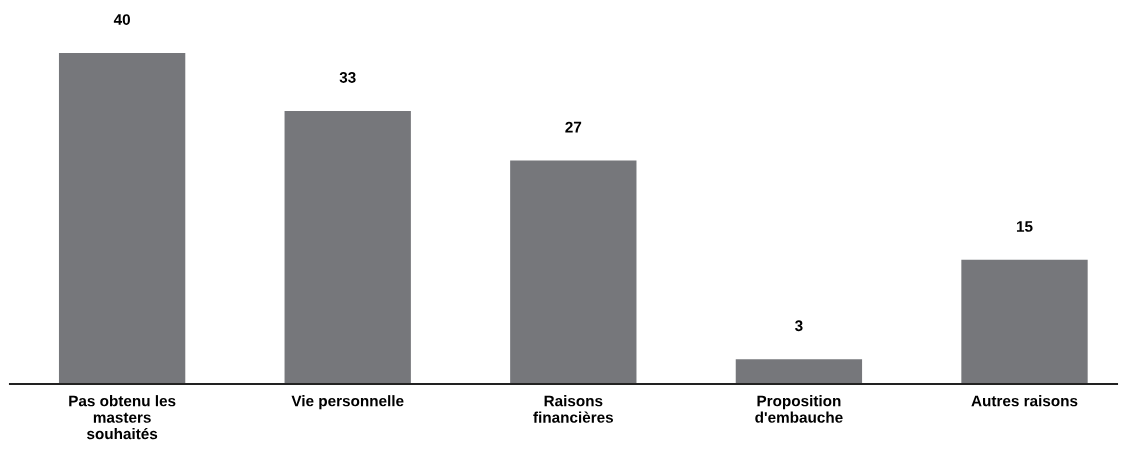 Image resolution: width=1126 pixels, height=466 pixels. Describe the element at coordinates (1024, 226) in the screenshot. I see `data-label: 15` at that location.